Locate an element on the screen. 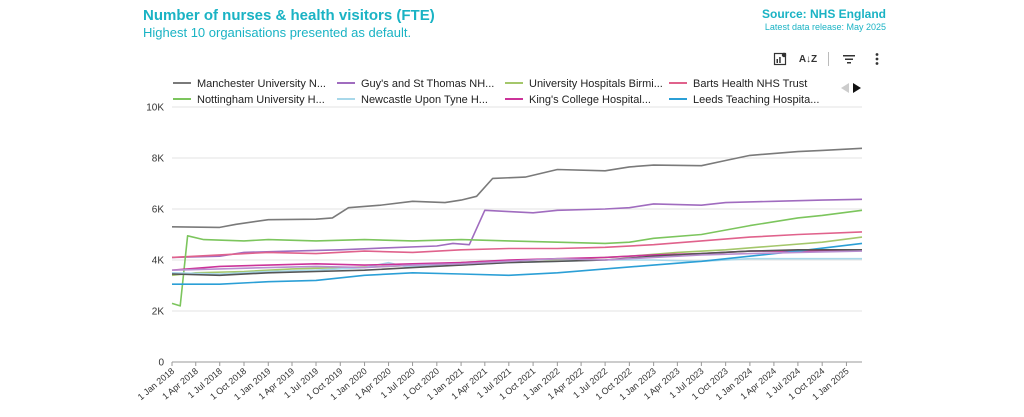 This screenshot has height=417, width=1024. y-tick-label: 6K is located at coordinates (158, 210).